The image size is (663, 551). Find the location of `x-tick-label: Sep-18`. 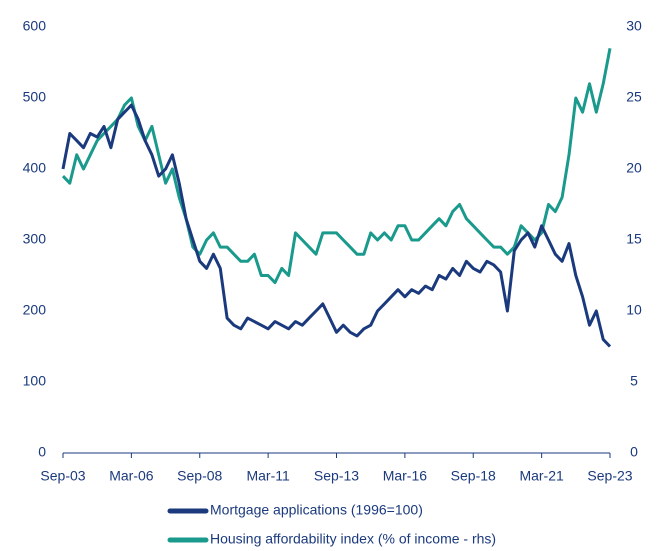

x-tick-label: Sep-18 is located at coordinates (473, 476).